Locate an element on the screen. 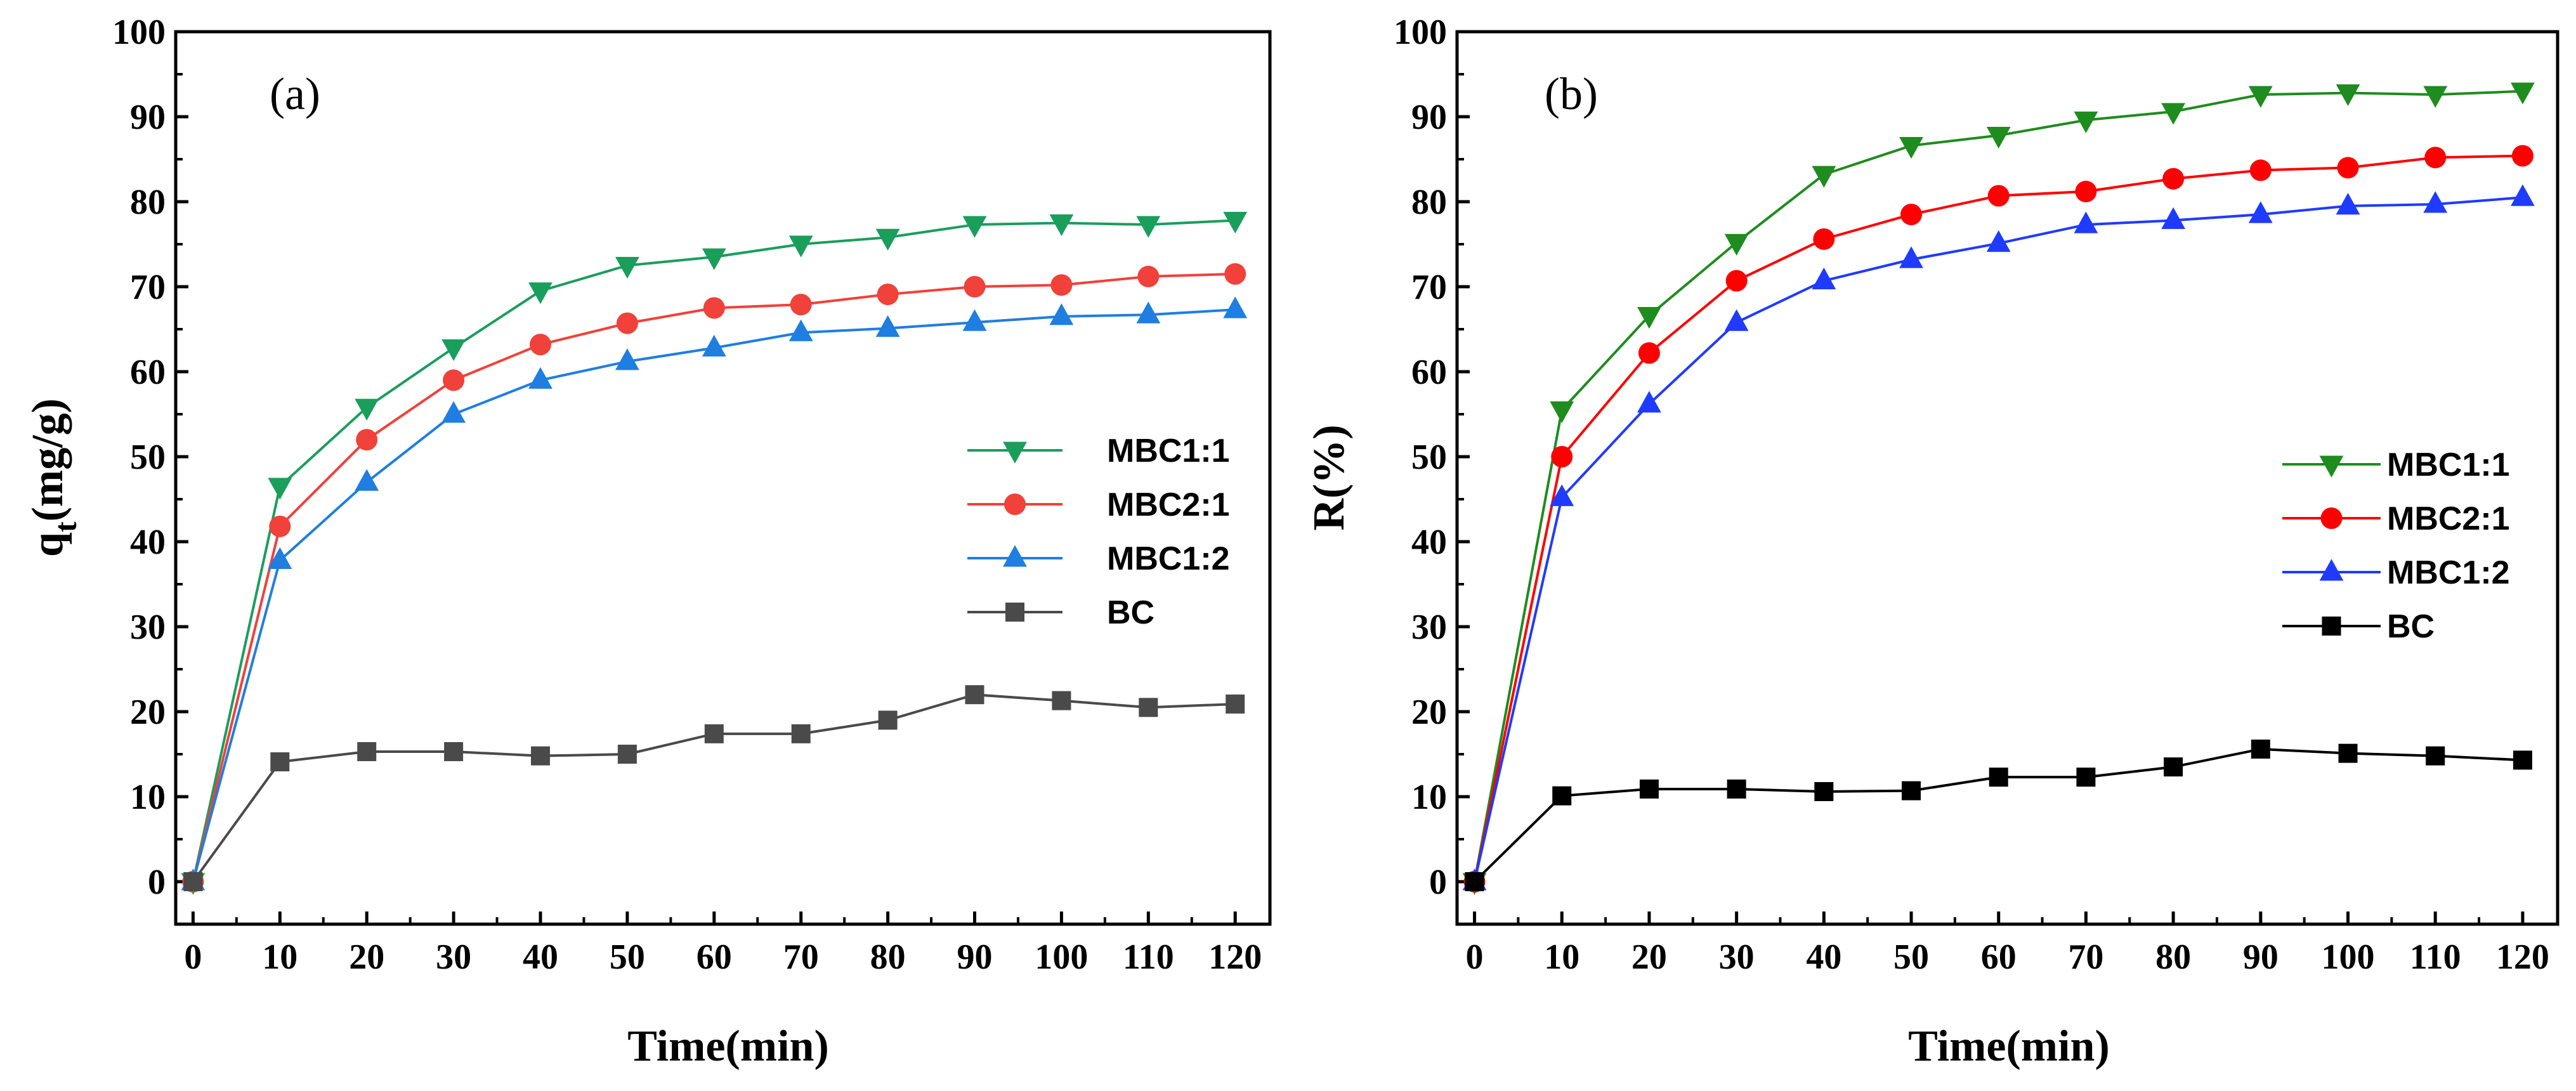 The image size is (2576, 1091). y-axis-title-main: q is located at coordinates (48, 544).